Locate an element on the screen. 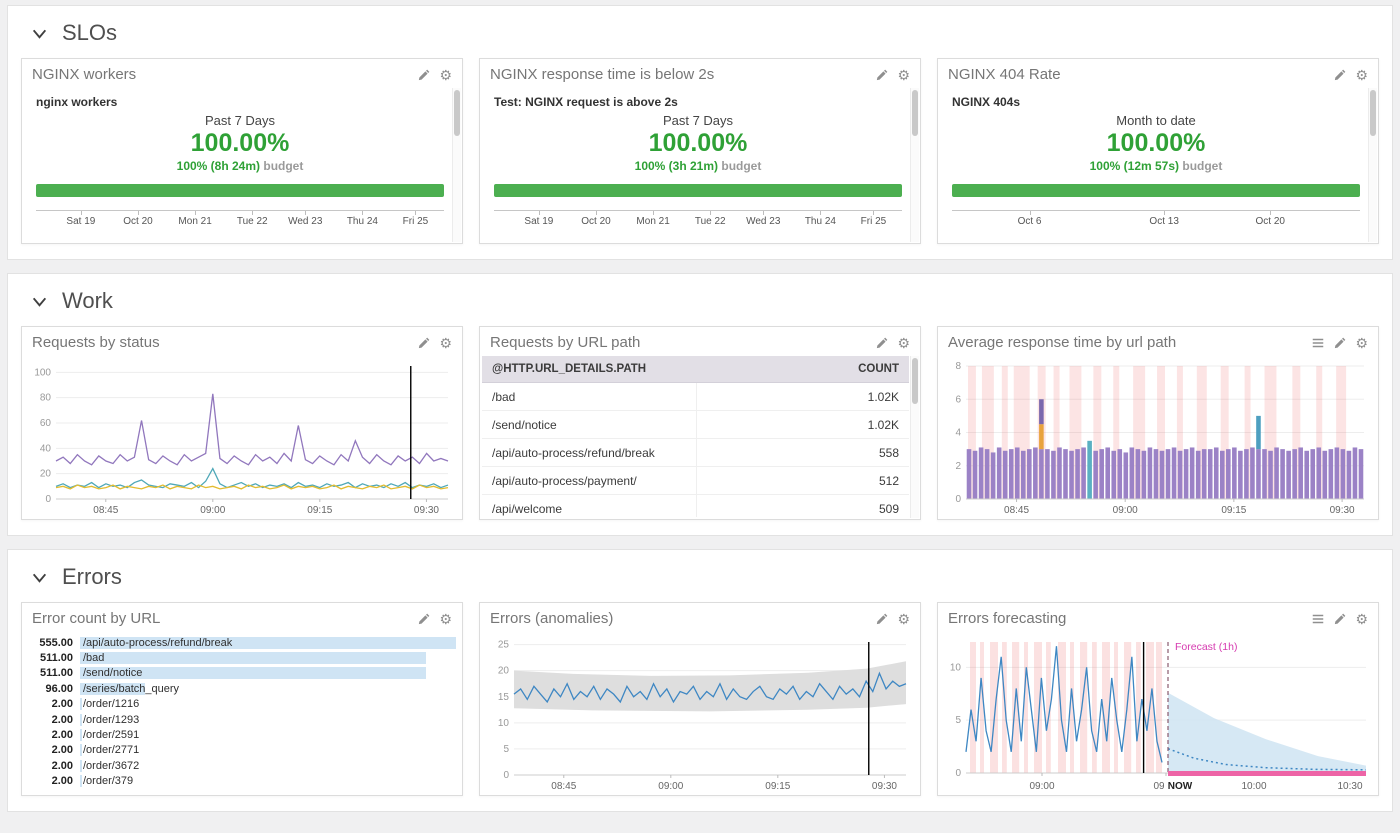 The image size is (1400, 833). chevron-down-icon is located at coordinates (39, 578).